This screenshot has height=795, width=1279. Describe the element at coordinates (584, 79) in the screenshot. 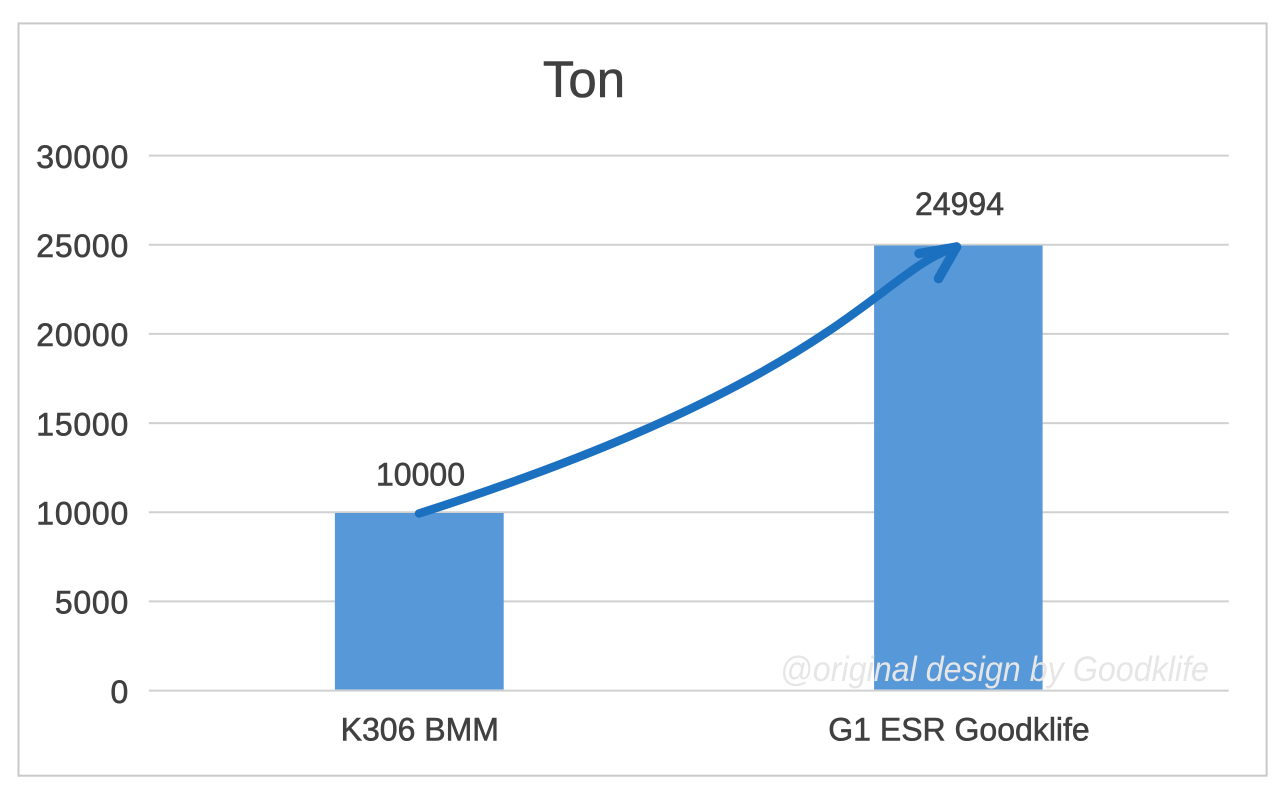

I see `svg-text: Ton` at that location.